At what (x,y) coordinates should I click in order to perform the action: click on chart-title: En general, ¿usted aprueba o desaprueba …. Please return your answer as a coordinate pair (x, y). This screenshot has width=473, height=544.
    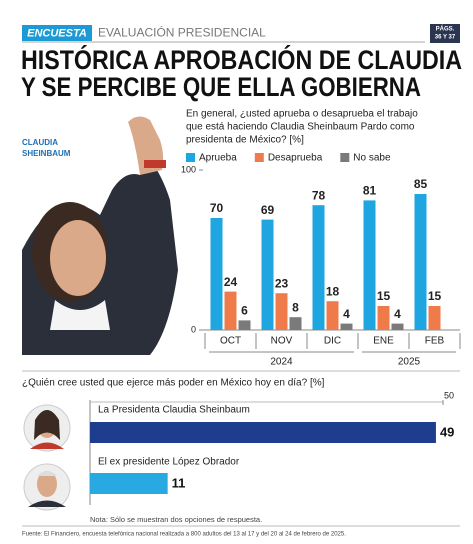
    Looking at the image, I should click on (302, 114).